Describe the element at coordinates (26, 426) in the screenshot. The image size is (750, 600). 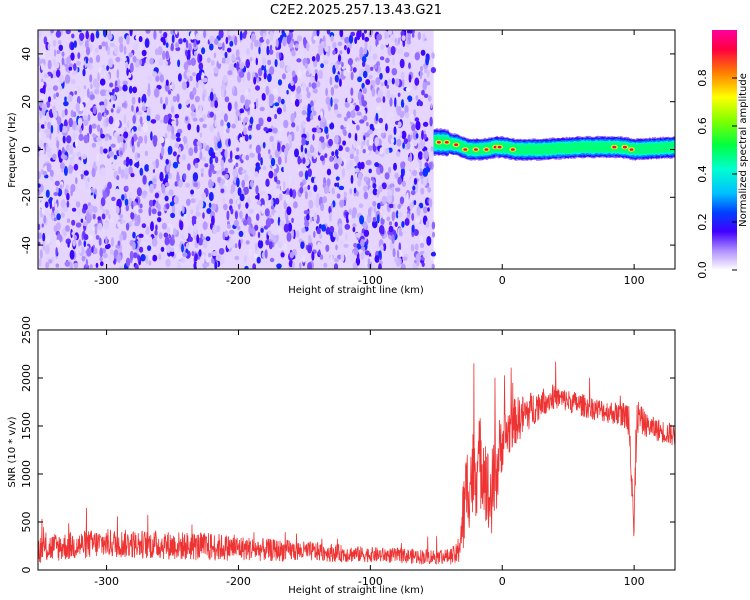
I see `snr-y-tick-label: 1500` at that location.